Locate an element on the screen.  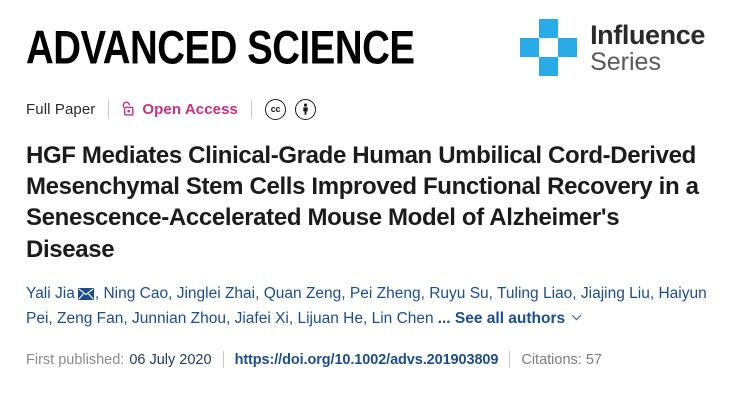
person-glyph is located at coordinates (305, 109).